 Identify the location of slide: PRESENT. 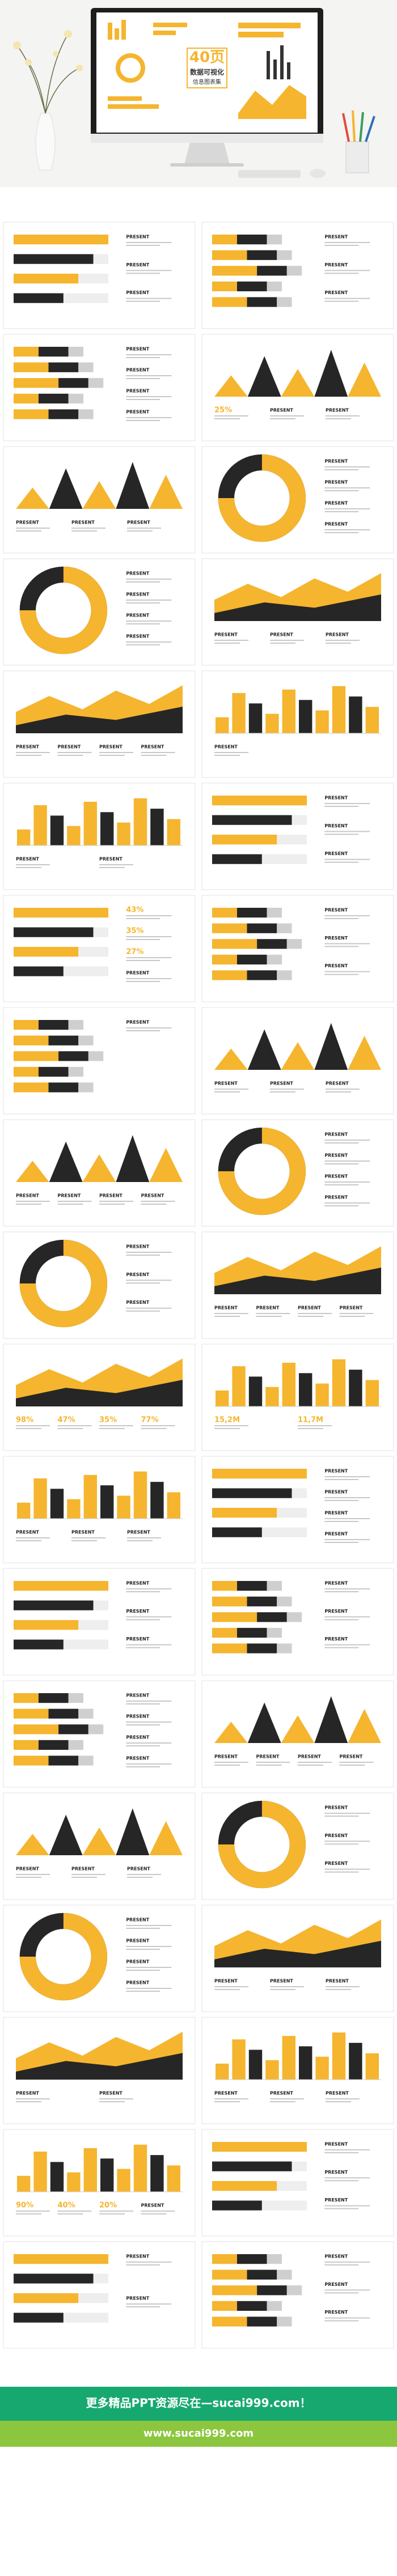
(297, 724).